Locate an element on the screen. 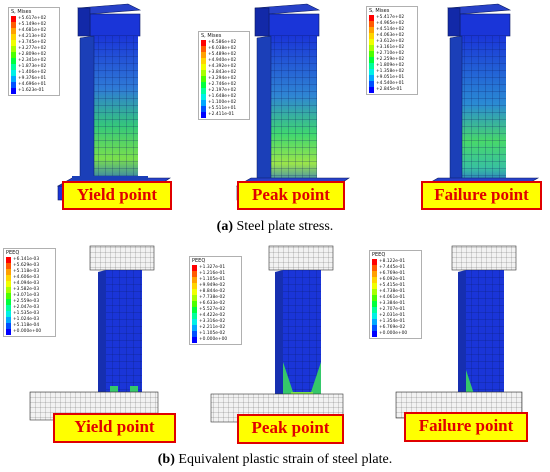 Image resolution: width=550 pixels, height=472 pixels. legend-value: +9.376e+01 is located at coordinates (32, 78).